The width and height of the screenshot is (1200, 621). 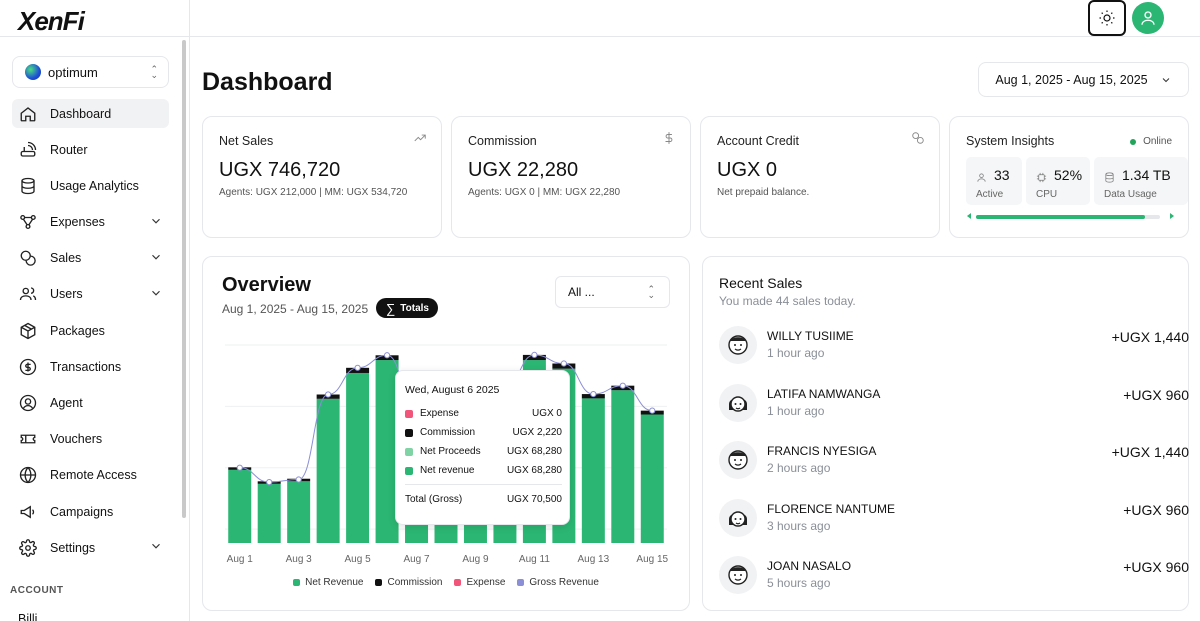 What do you see at coordinates (408, 582) in the screenshot?
I see `legend-item-commission: Commission` at bounding box center [408, 582].